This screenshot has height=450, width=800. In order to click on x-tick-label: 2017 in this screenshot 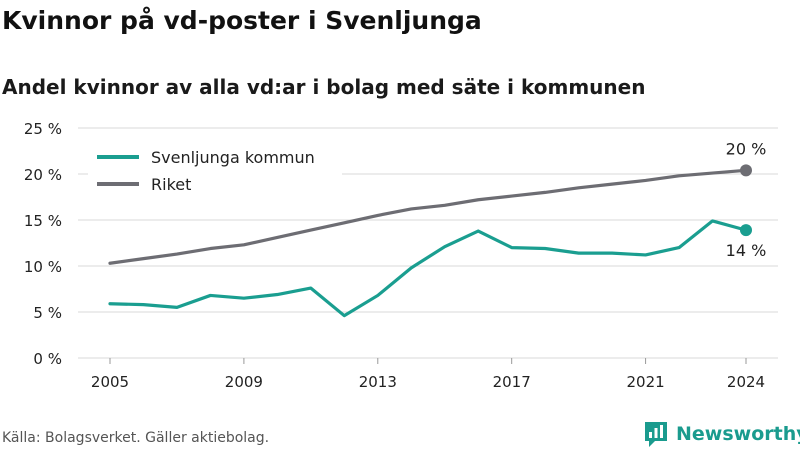, I will do `click(512, 382)`.